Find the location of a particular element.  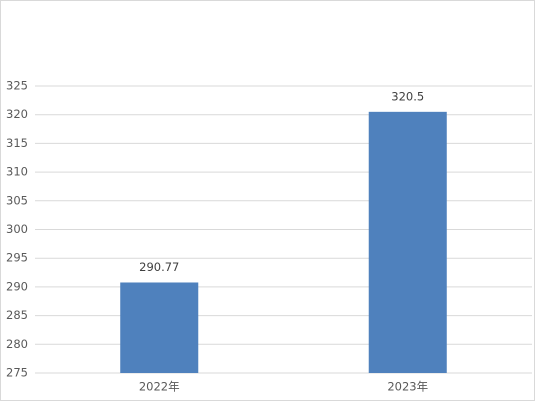

y-tick-label: 285 is located at coordinates (17, 315).